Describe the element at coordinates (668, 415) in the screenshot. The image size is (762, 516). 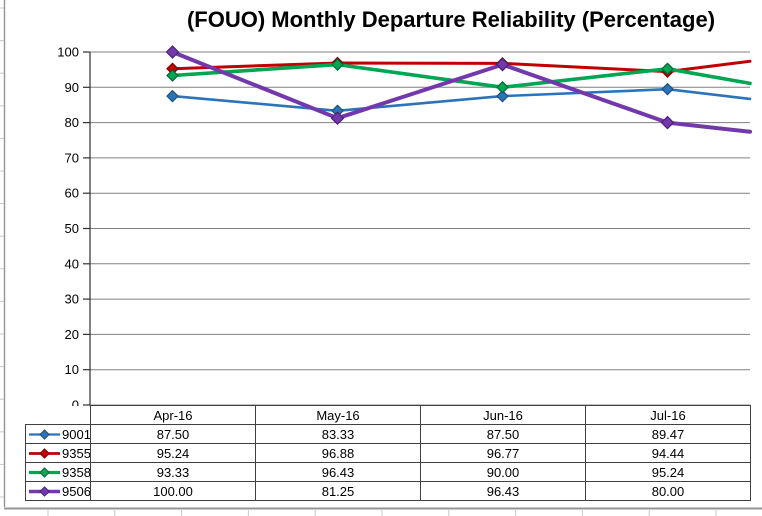
I see `table-header-jul-16: Jul-16` at that location.